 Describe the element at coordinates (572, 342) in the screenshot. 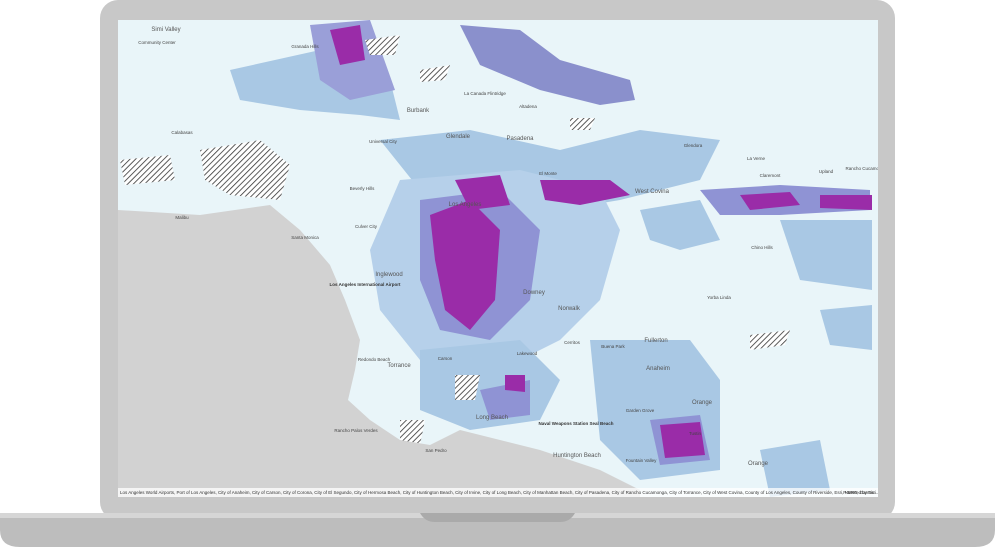

I see `place-label: Cerritos` at that location.